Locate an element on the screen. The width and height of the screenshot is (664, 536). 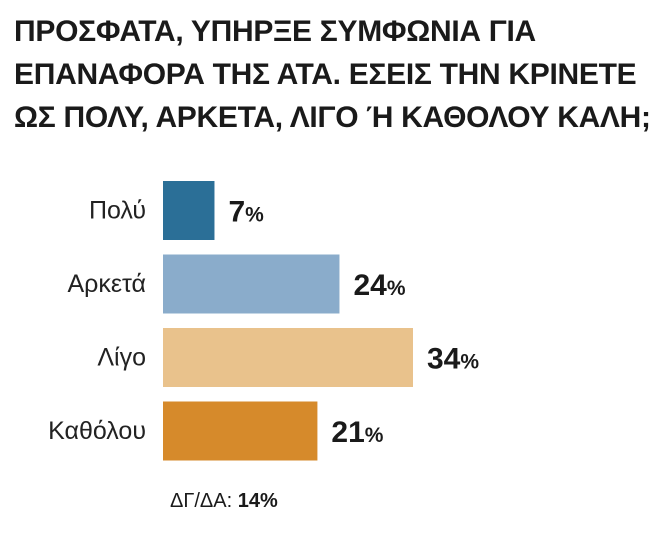
footnote-label: ΔΓ/ΔΑ: is located at coordinates (201, 501).